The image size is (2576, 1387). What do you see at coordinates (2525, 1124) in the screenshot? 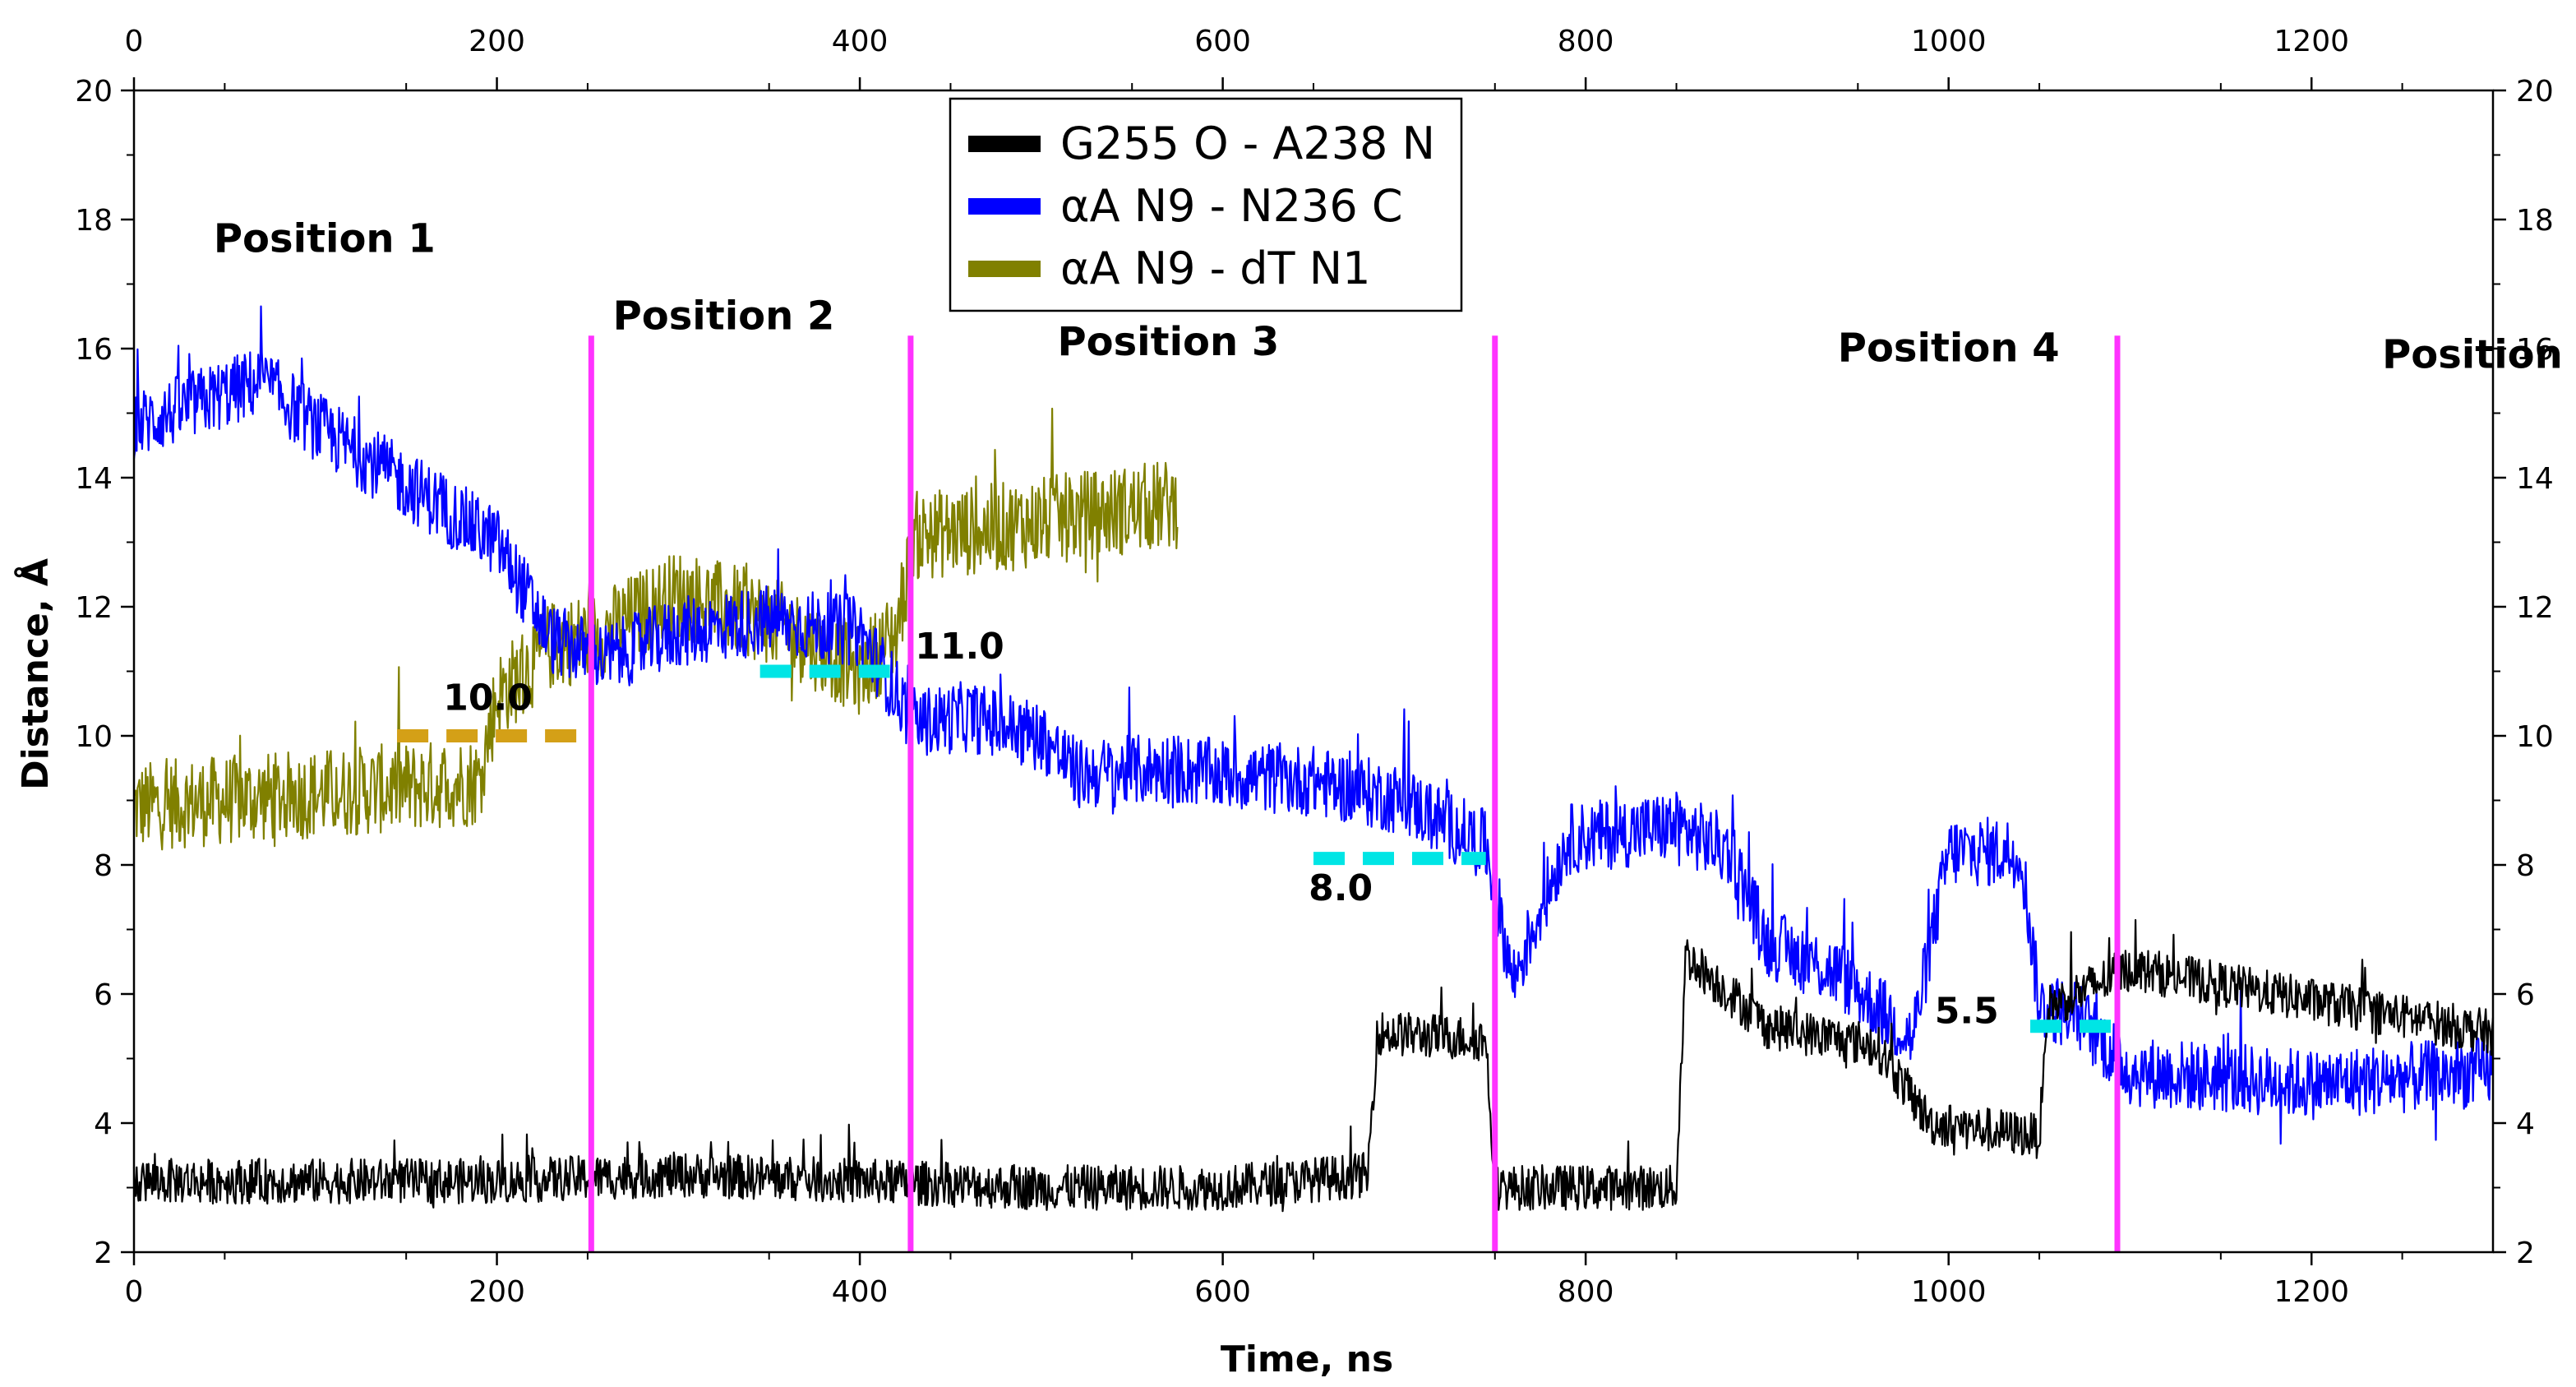
I see `y-tick-label-right: 4` at bounding box center [2525, 1124].